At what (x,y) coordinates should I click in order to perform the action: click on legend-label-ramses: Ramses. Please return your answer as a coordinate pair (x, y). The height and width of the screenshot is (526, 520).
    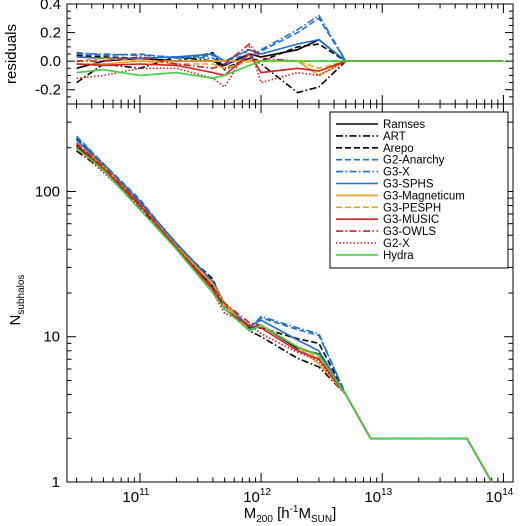
    Looking at the image, I should click on (404, 125).